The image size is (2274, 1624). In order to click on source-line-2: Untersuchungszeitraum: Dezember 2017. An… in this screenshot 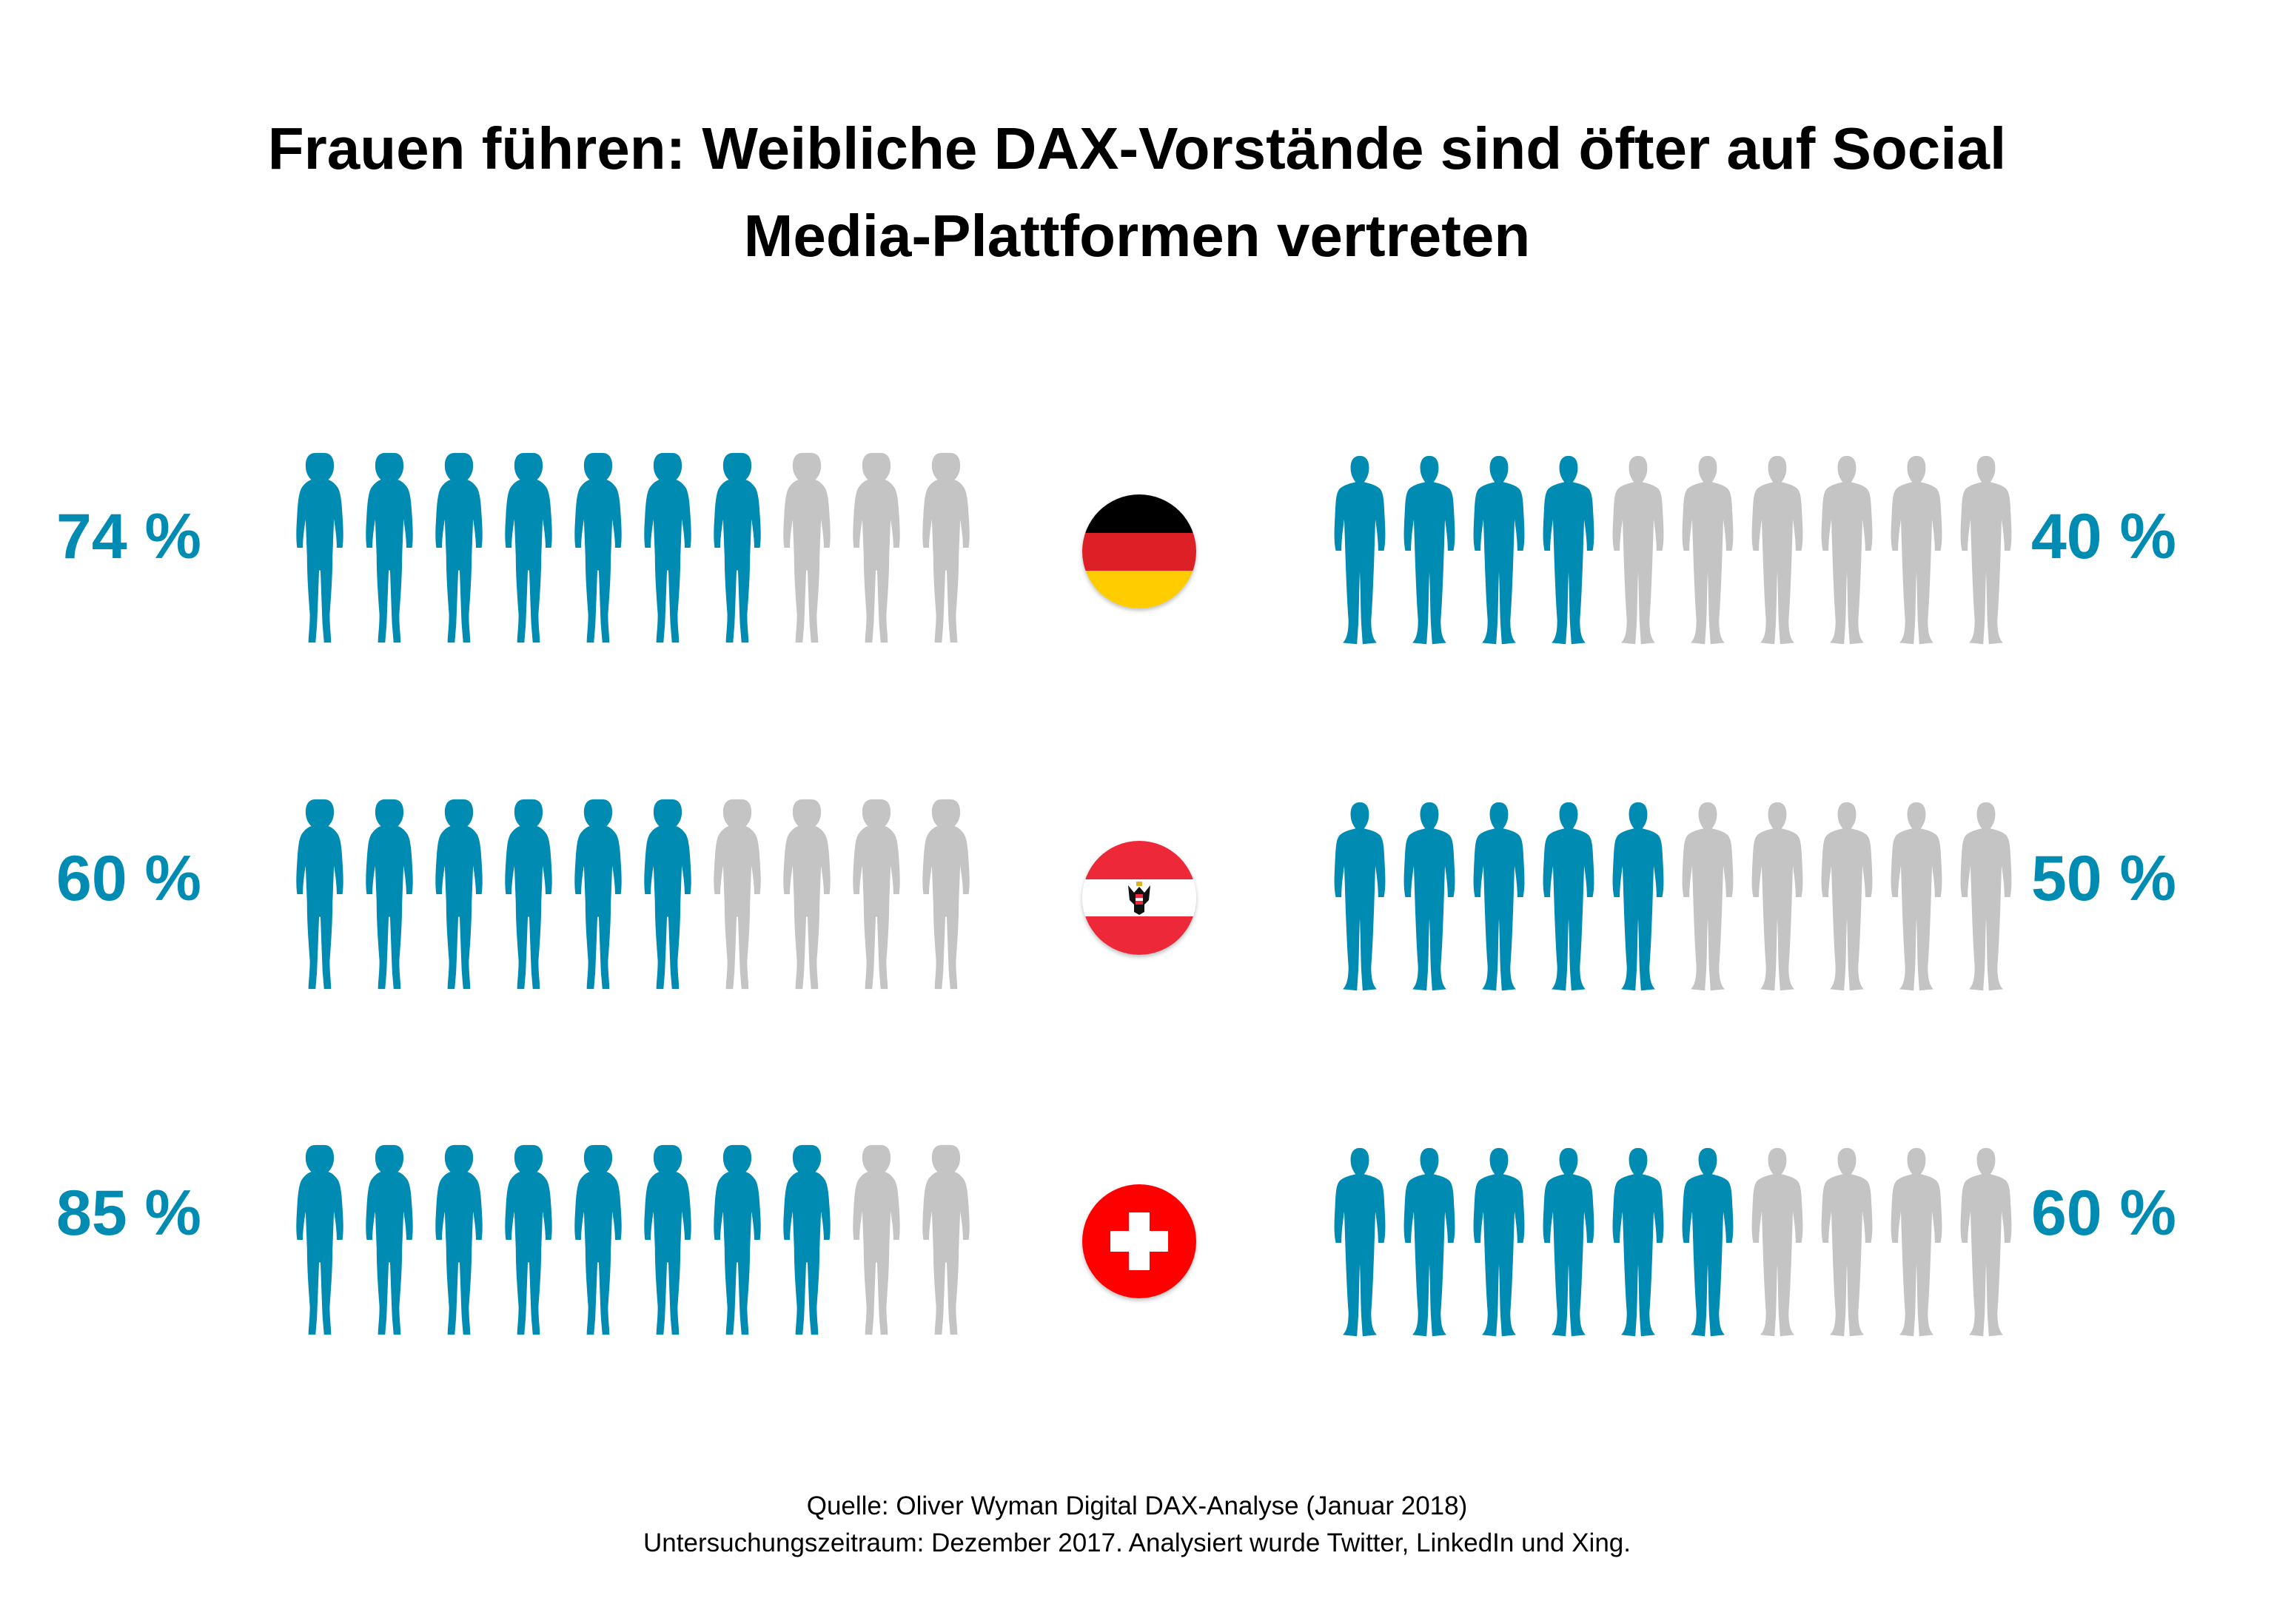, I will do `click(1137, 1543)`.